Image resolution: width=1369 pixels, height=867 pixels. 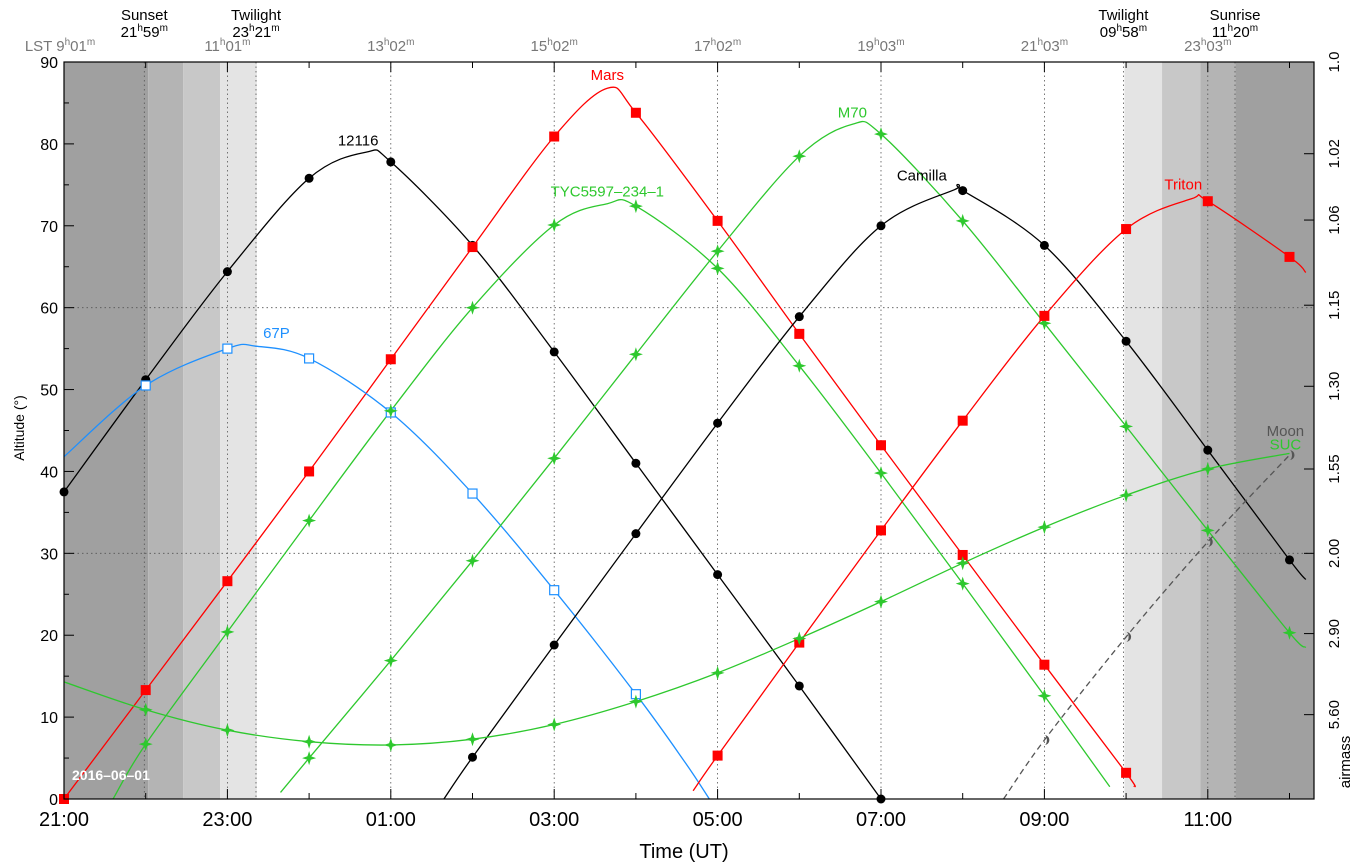 What do you see at coordinates (881, 820) in the screenshot?
I see `x-tick-label: 07:00` at bounding box center [881, 820].